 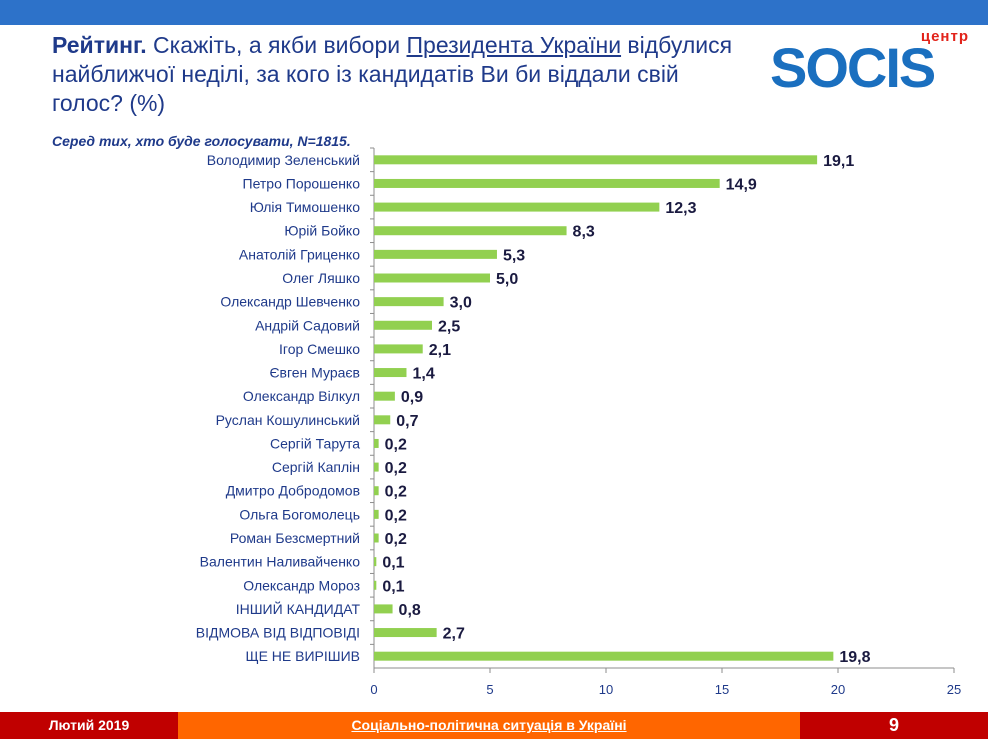 What do you see at coordinates (410, 610) in the screenshot?
I see `value-label: 0,8` at bounding box center [410, 610].